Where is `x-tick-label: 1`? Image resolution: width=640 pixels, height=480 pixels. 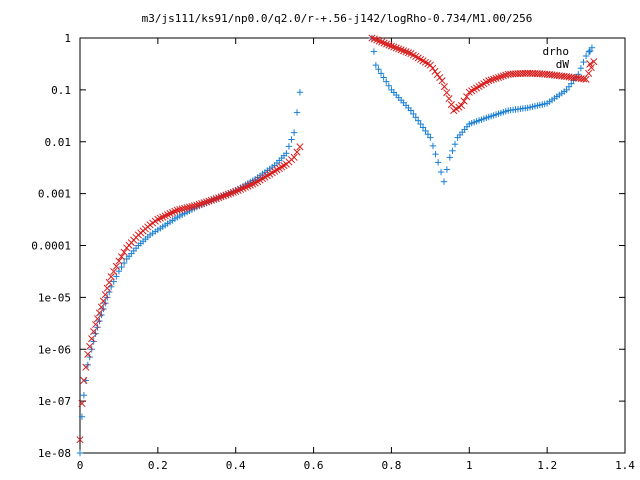
x-tick-label: 1 is located at coordinates (469, 465).